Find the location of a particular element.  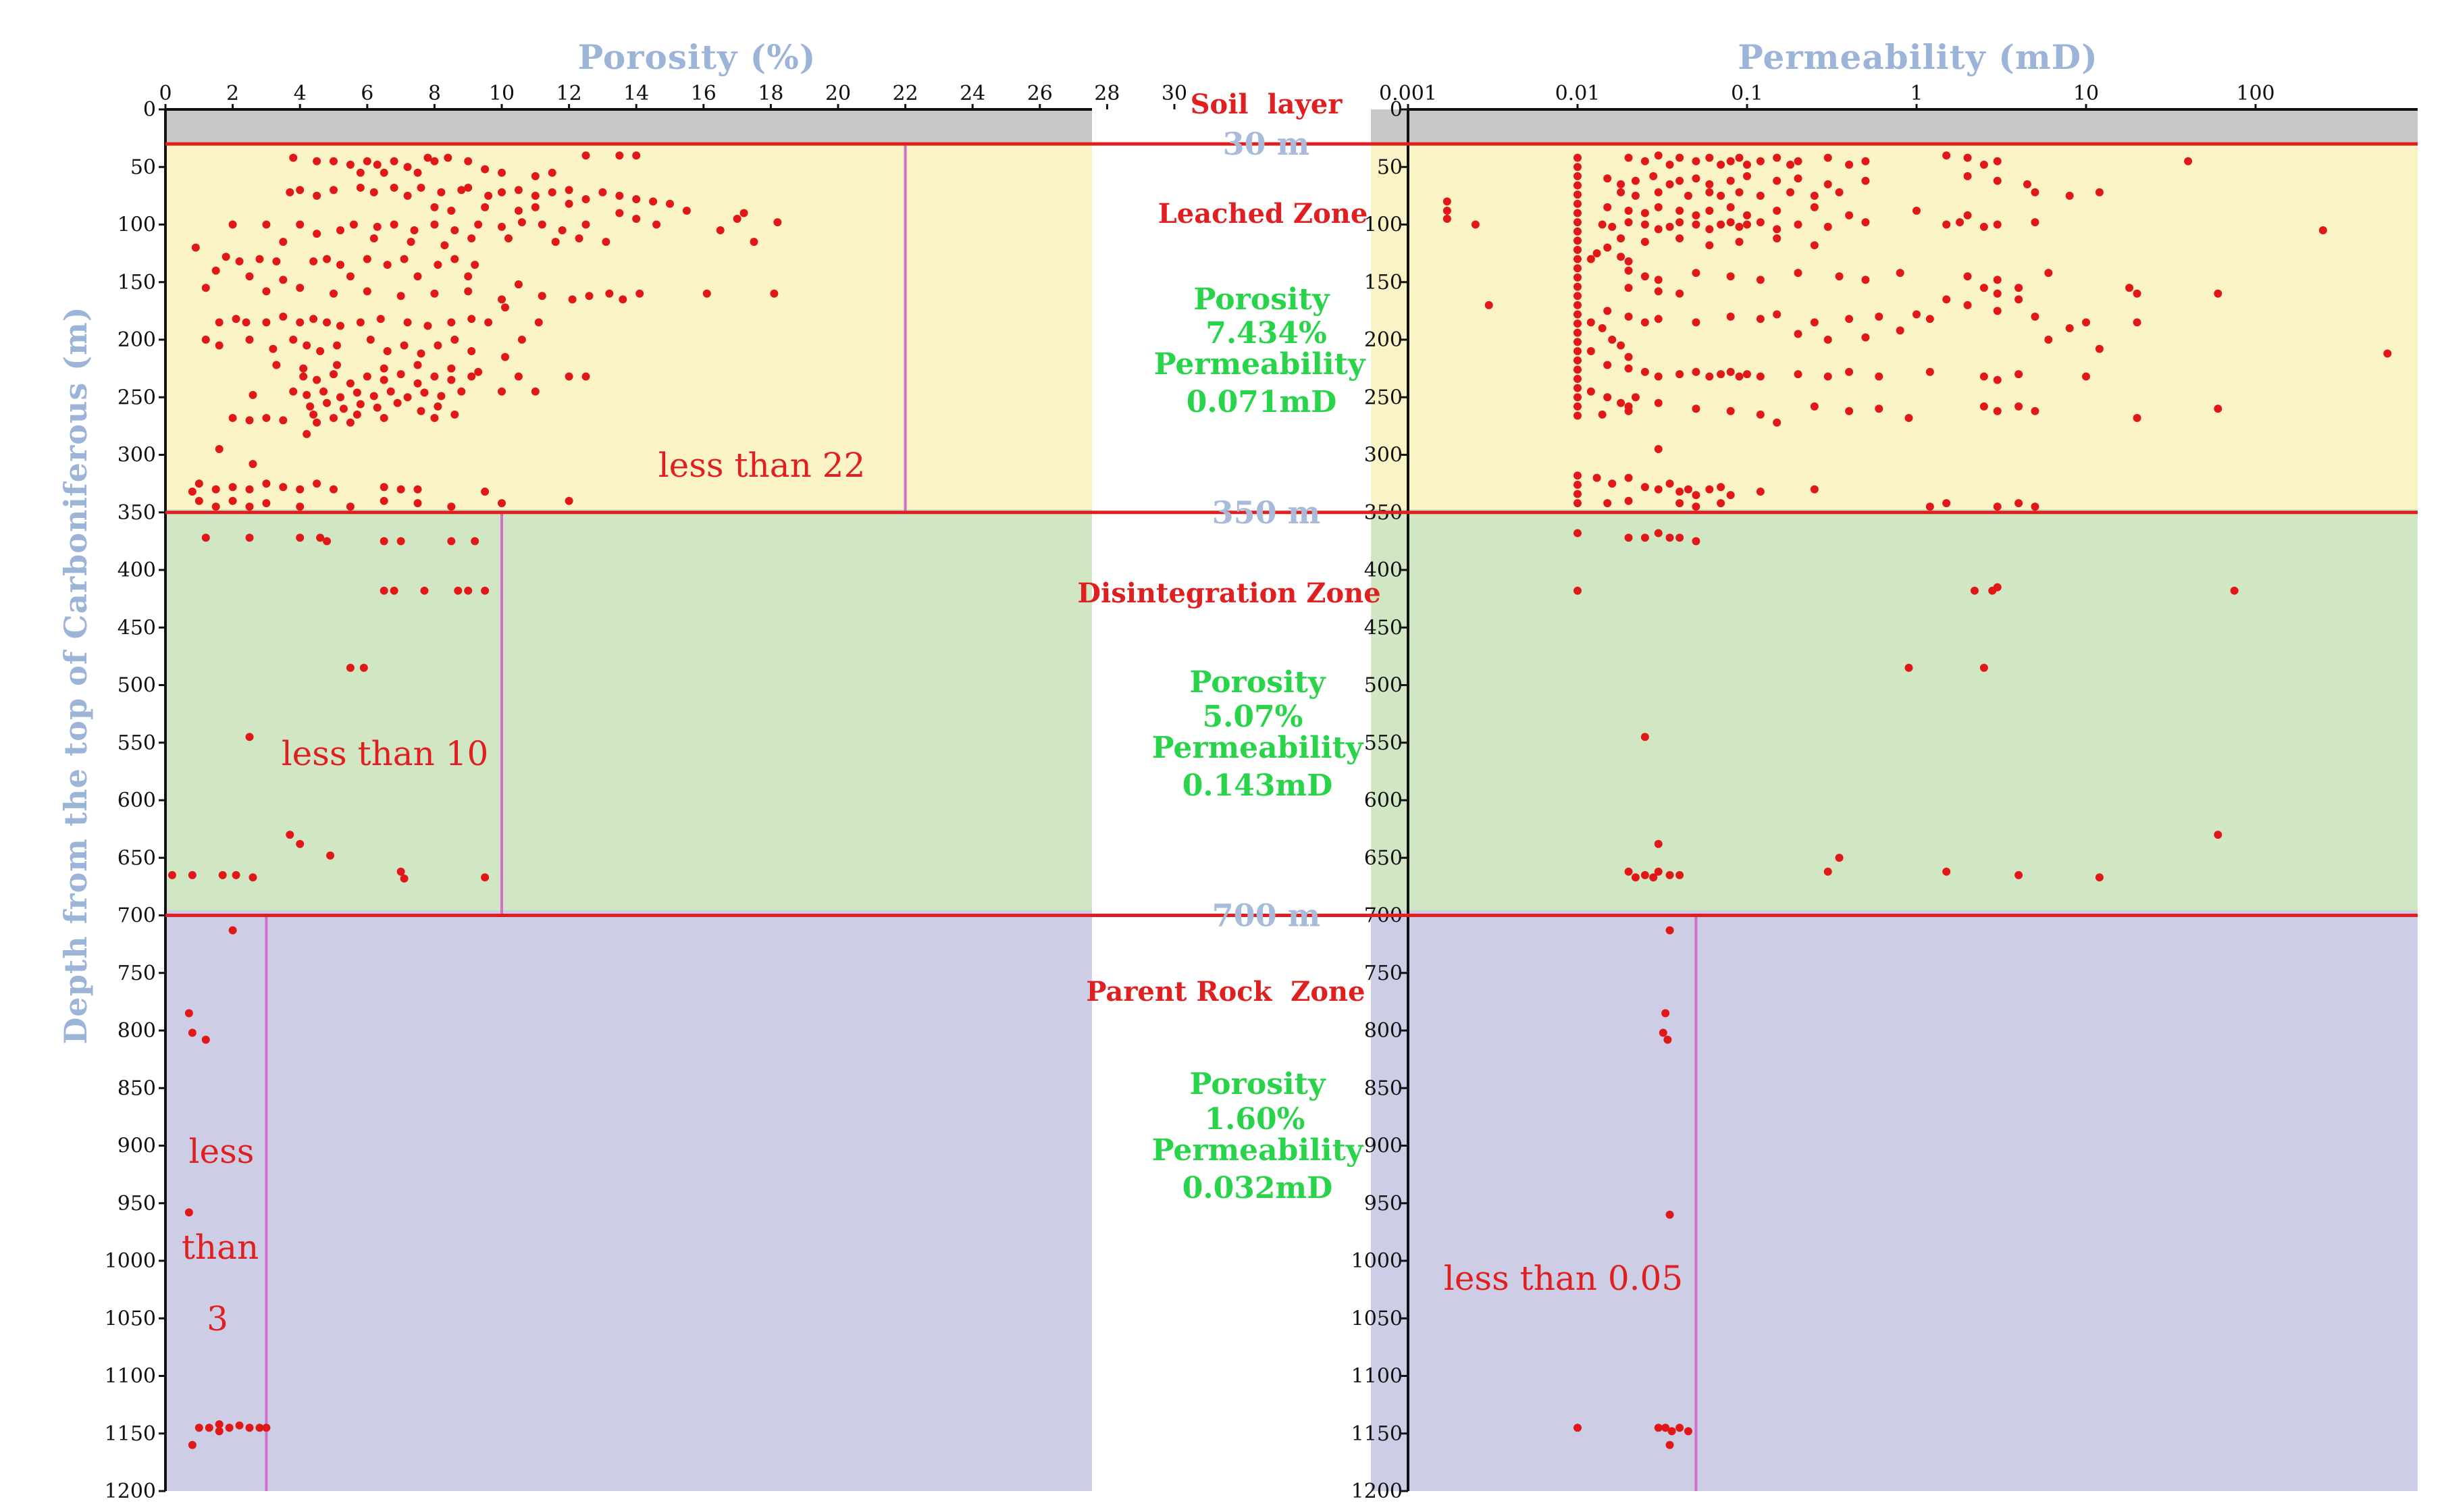

porosity-ytick-label: 800 is located at coordinates (137, 1031).